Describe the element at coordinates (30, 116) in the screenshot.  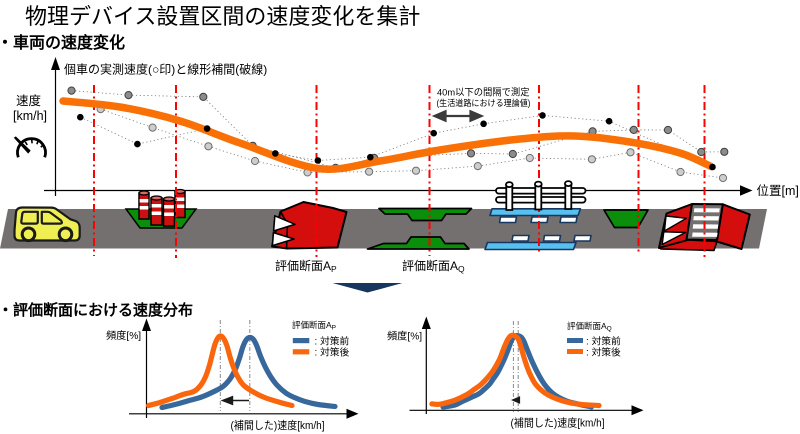
I see `svg-text: [km/h]` at that location.